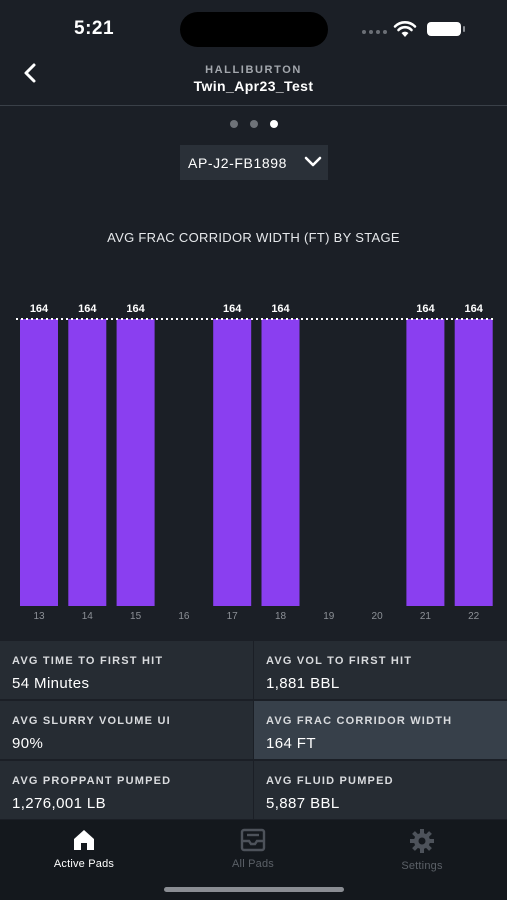  What do you see at coordinates (254, 29) in the screenshot?
I see `dynamic-island` at bounding box center [254, 29].